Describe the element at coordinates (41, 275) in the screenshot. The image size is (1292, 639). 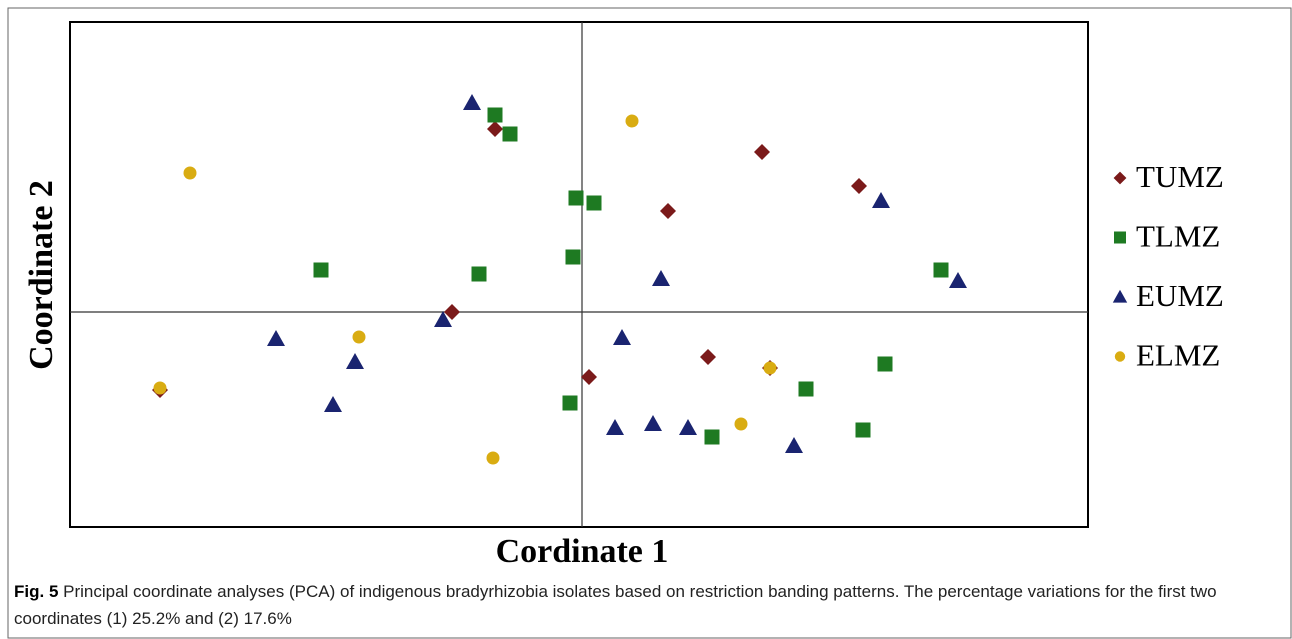
I see `y-axis-label: Coordinate 2` at that location.